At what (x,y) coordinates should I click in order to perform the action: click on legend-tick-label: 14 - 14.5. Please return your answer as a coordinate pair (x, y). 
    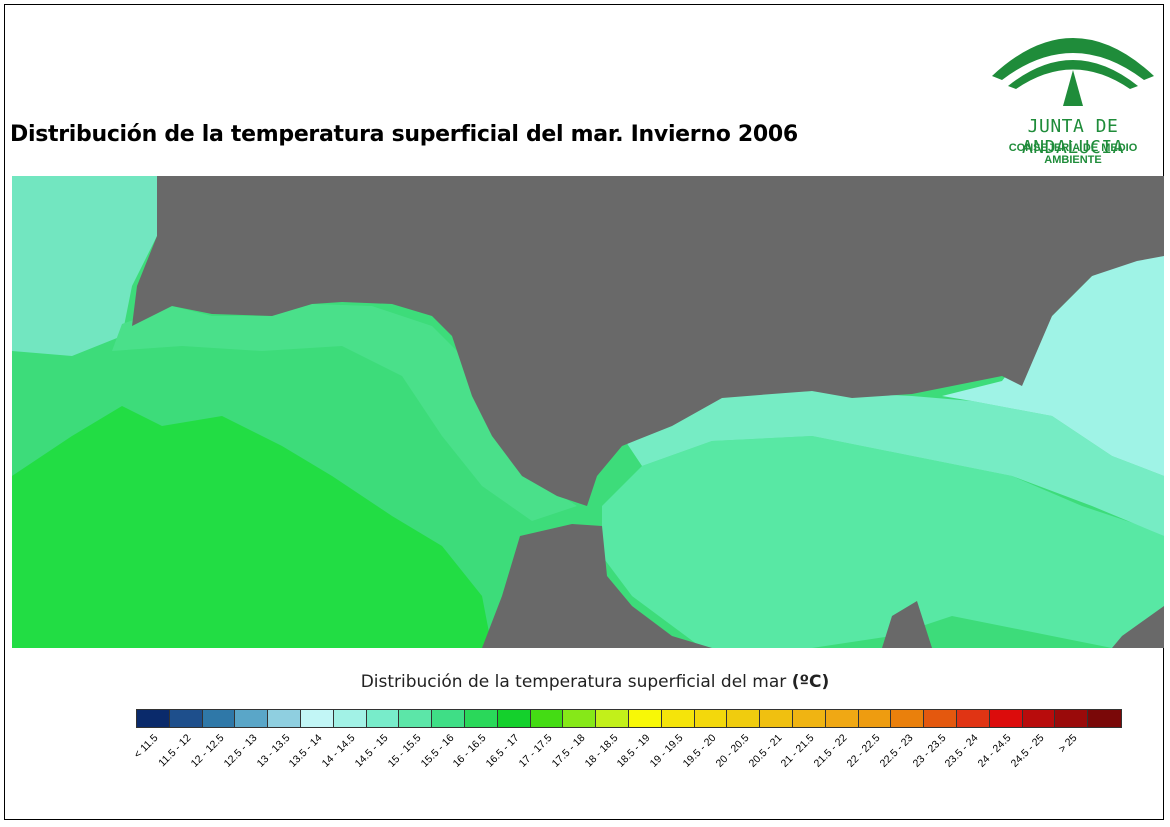
    Looking at the image, I should click on (338, 751).